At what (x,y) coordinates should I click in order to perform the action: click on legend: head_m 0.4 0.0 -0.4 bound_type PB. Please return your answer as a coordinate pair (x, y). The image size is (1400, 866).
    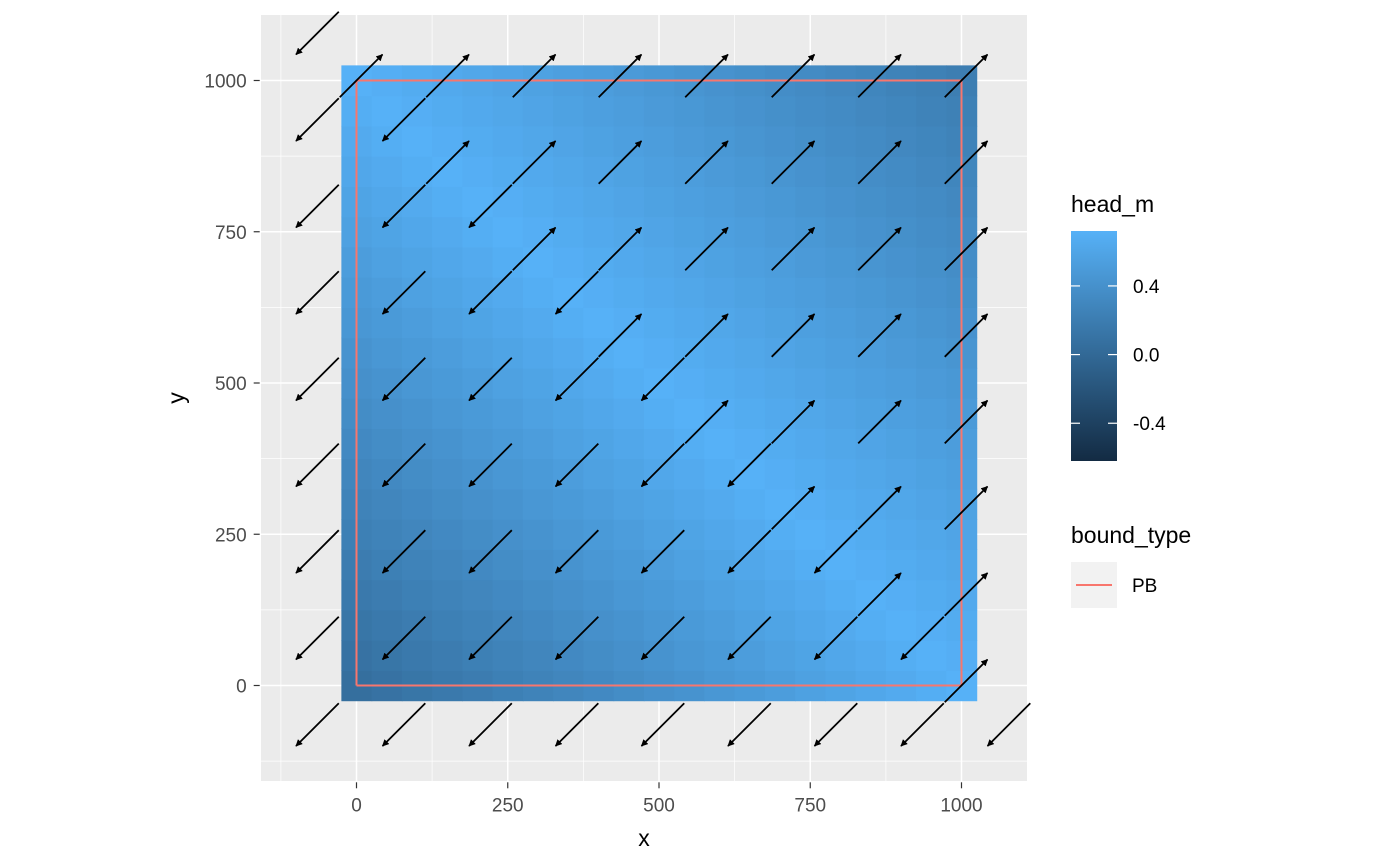
    Looking at the image, I should click on (1131, 399).